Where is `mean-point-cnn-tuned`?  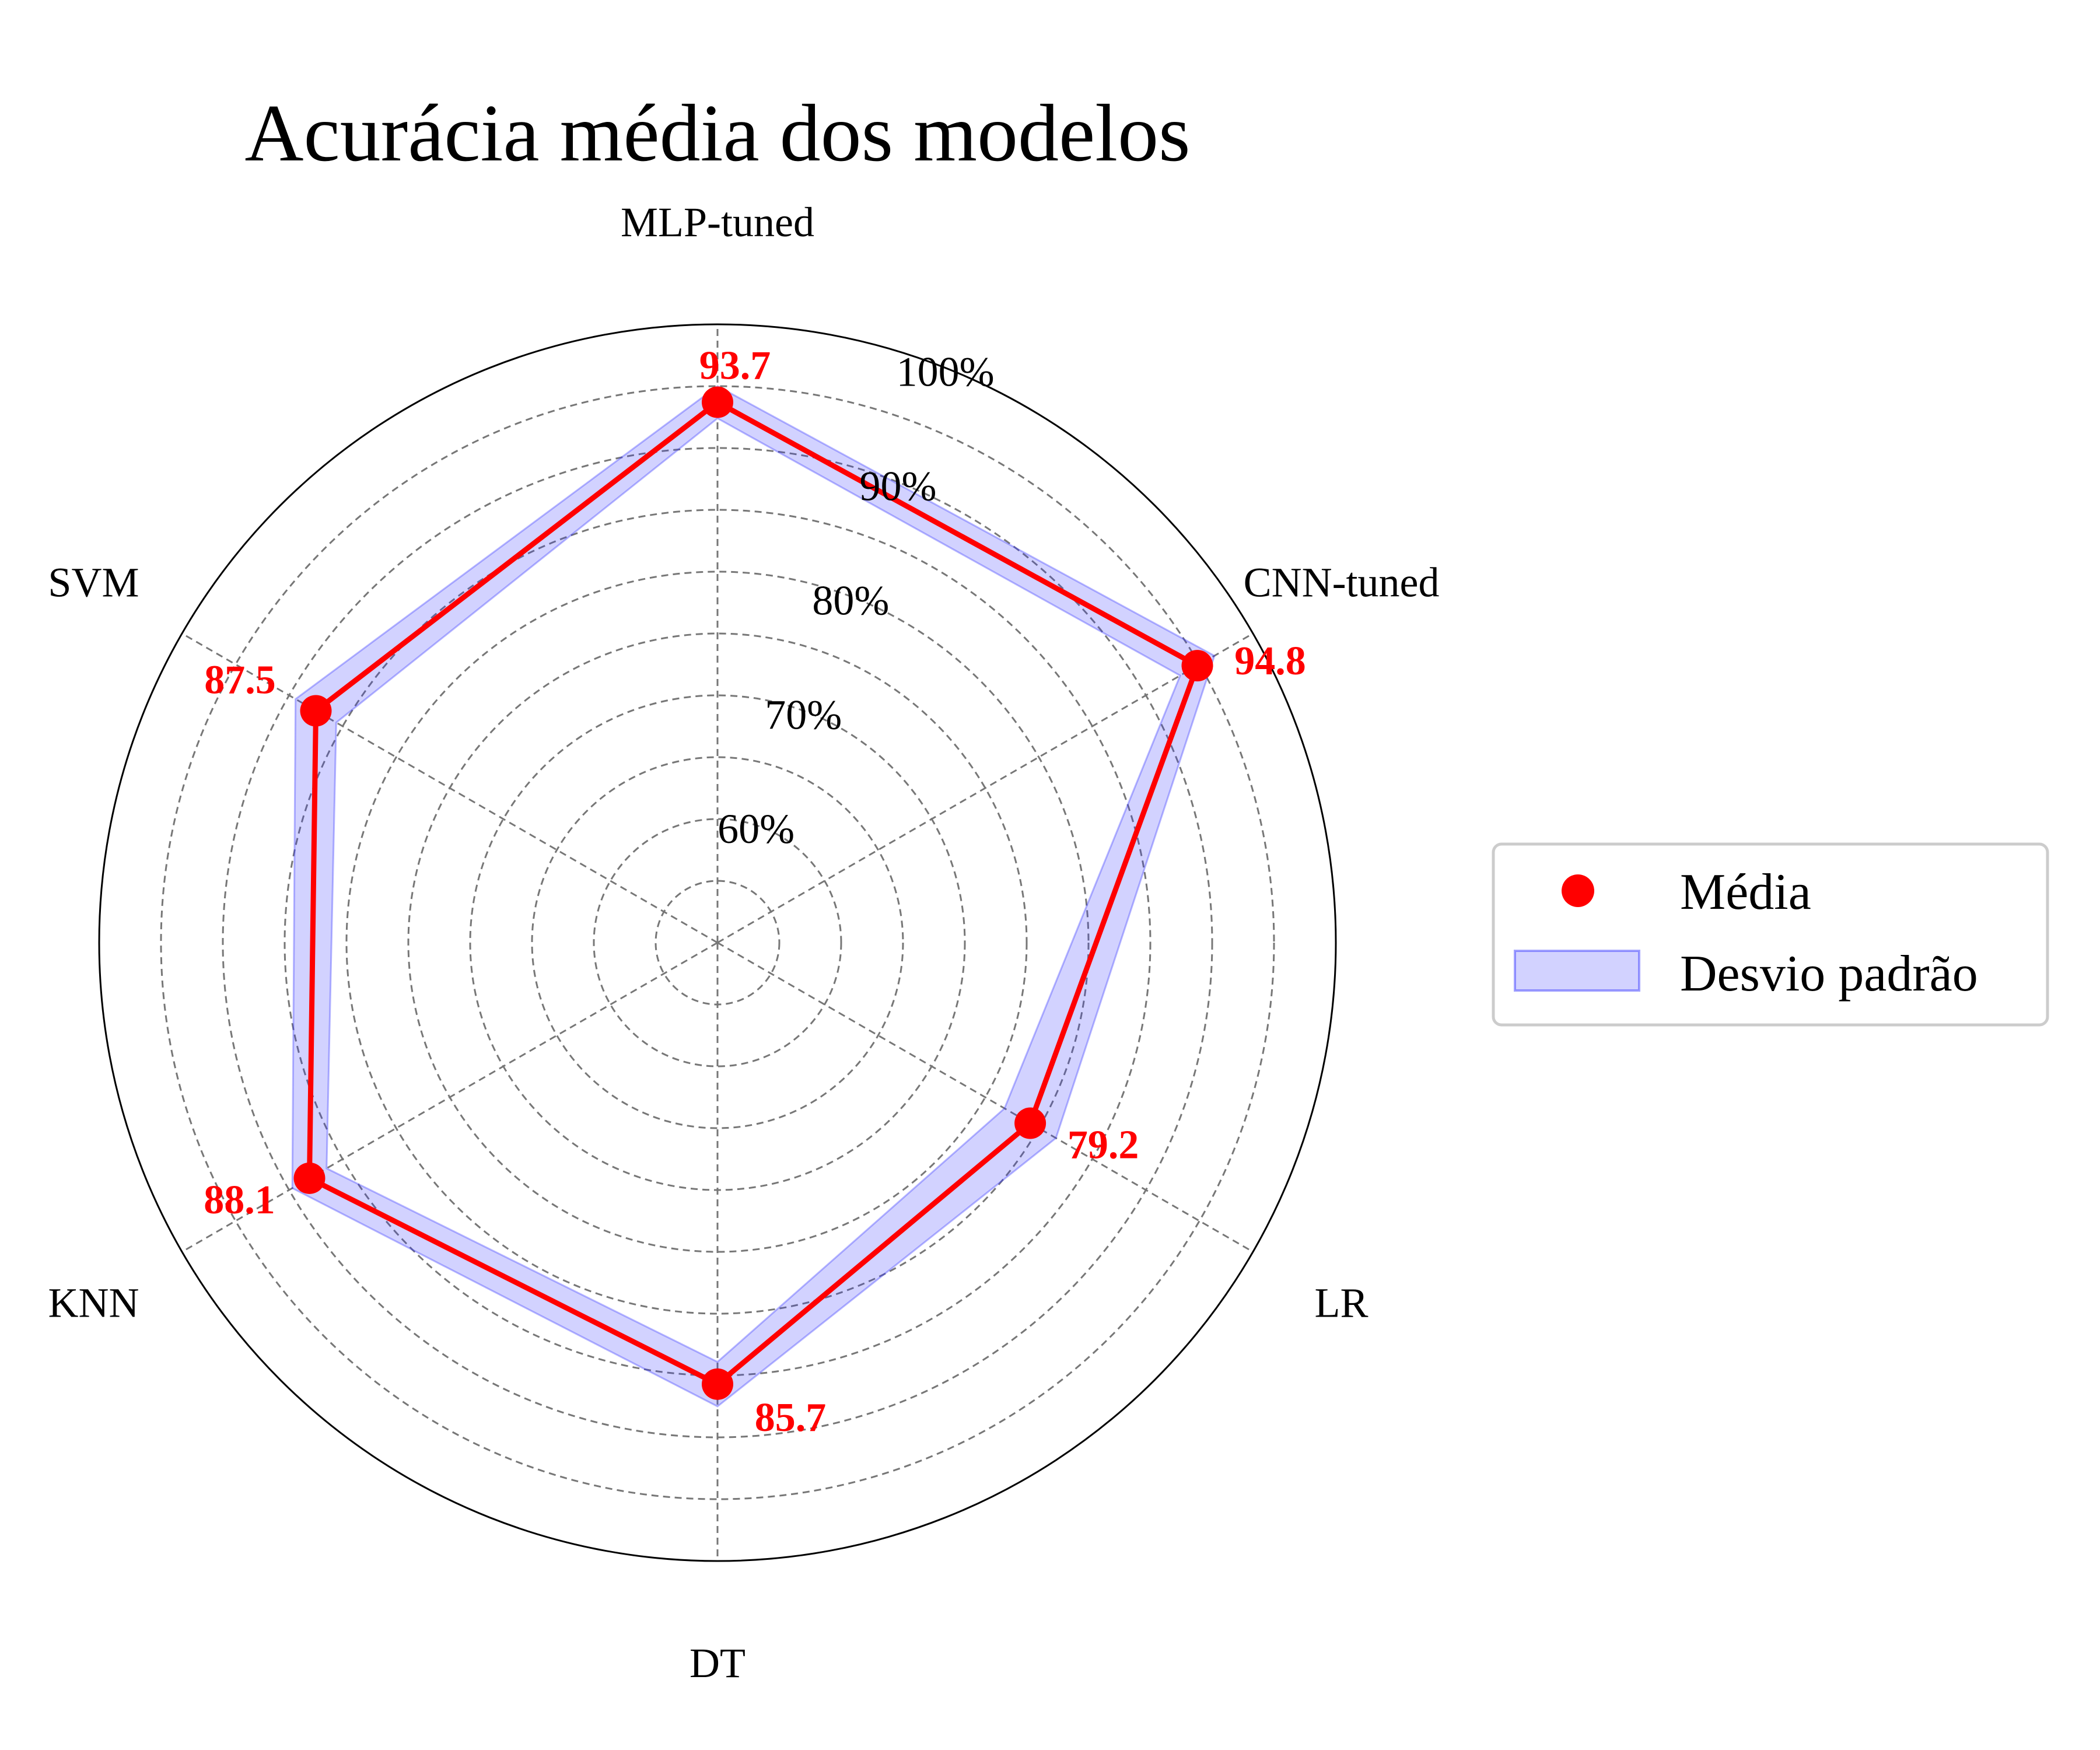
mean-point-cnn-tuned is located at coordinates (1197, 666).